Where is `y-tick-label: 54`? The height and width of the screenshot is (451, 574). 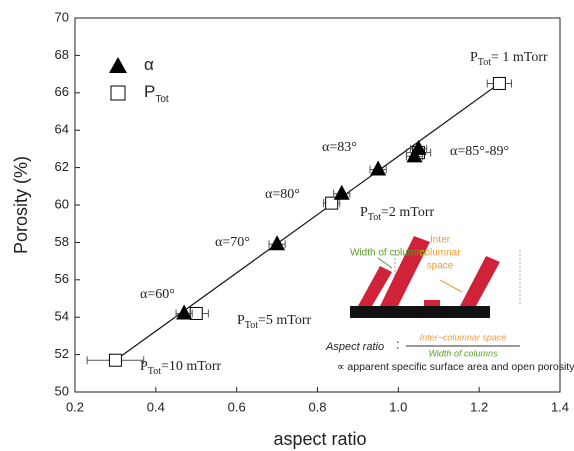 y-tick-label: 54 is located at coordinates (62, 316).